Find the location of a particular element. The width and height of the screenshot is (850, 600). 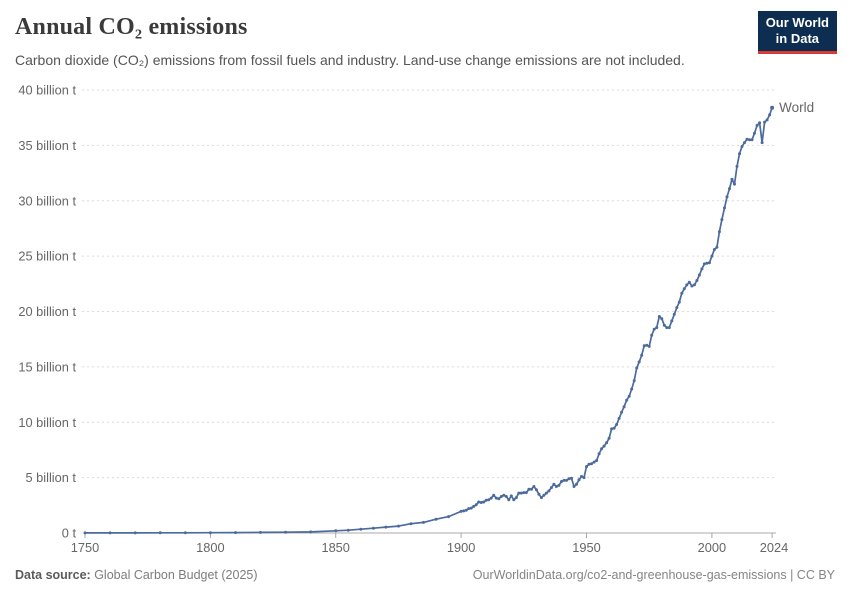

y-tick-label: 20 billion t is located at coordinates (47, 311).